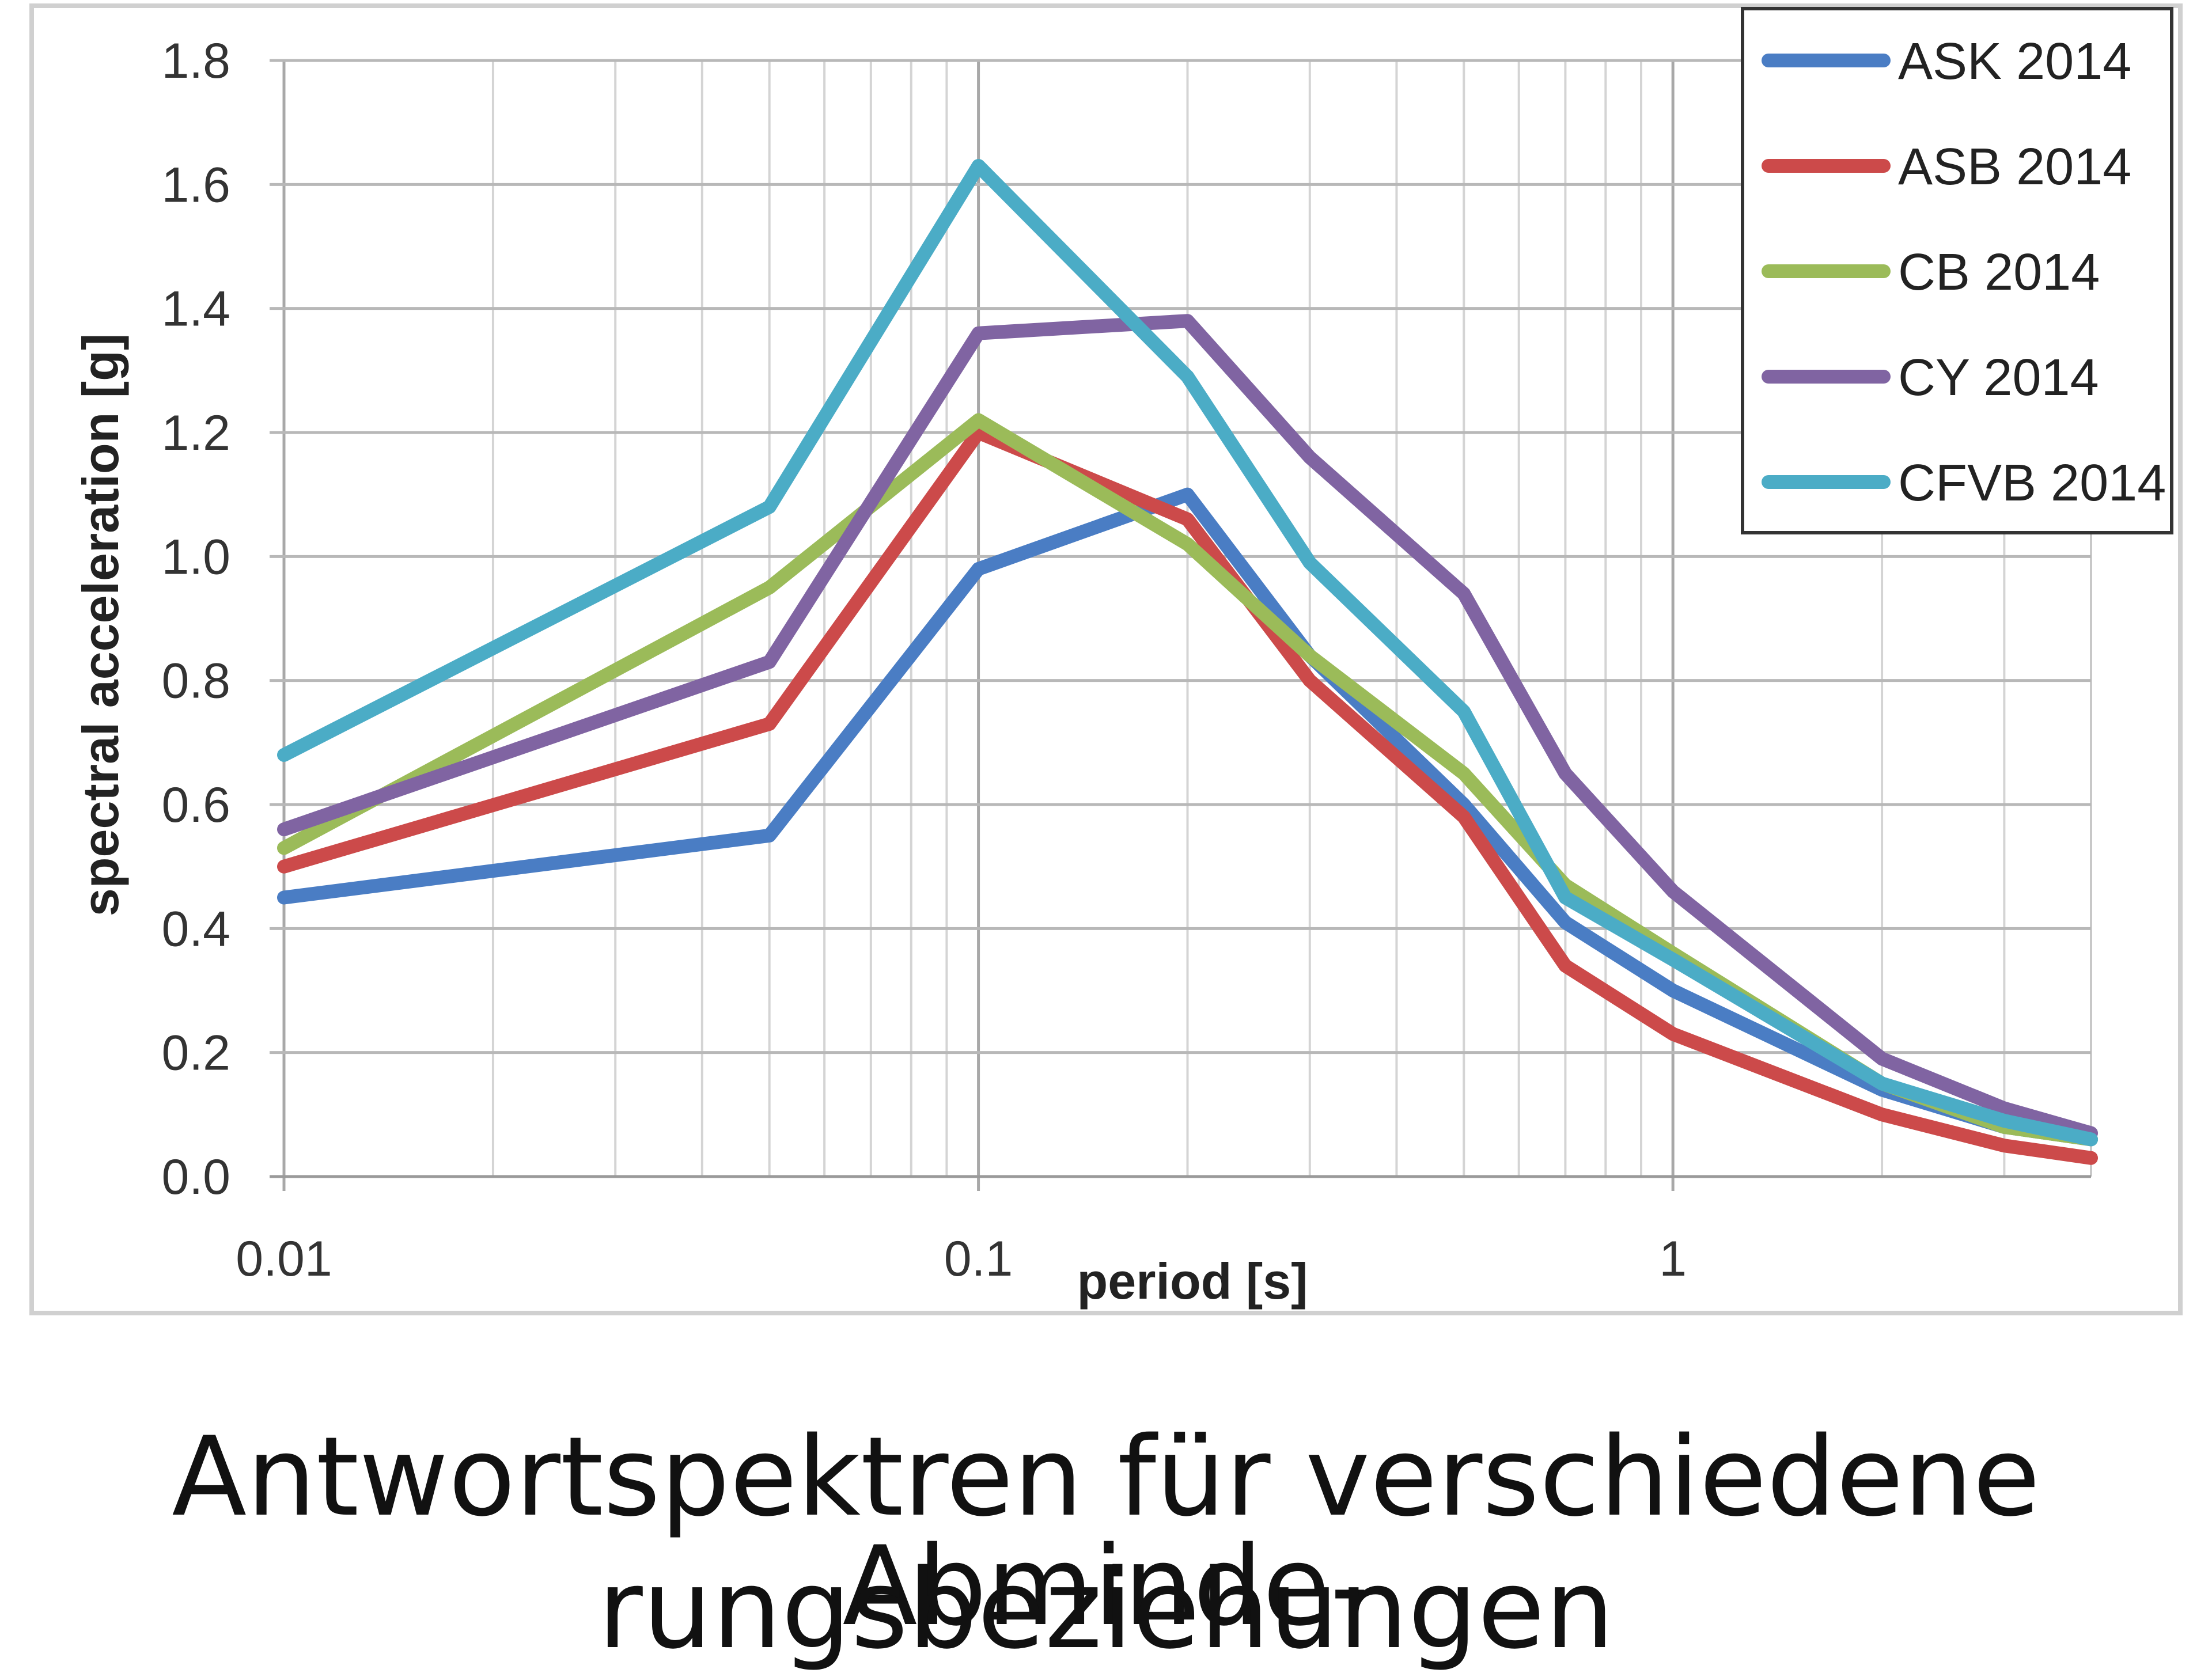  What do you see at coordinates (195, 309) in the screenshot?
I see `y-tick-label: 1.4` at bounding box center [195, 309].